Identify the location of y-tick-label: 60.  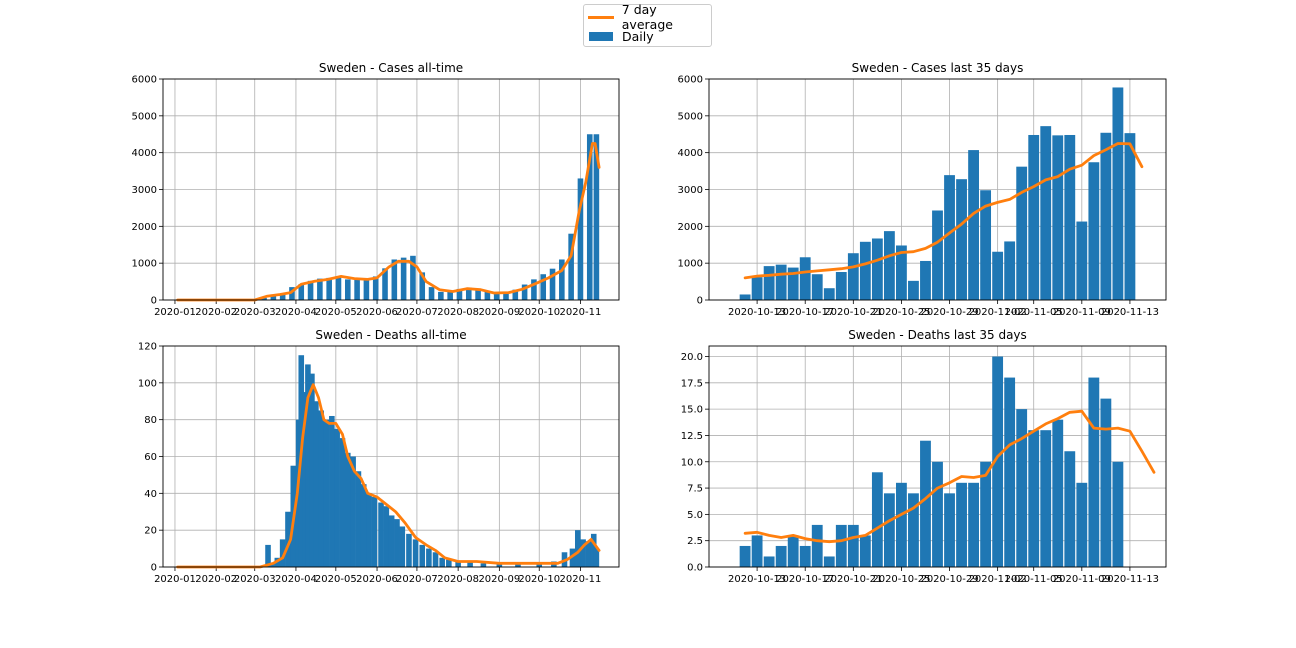
(150, 457).